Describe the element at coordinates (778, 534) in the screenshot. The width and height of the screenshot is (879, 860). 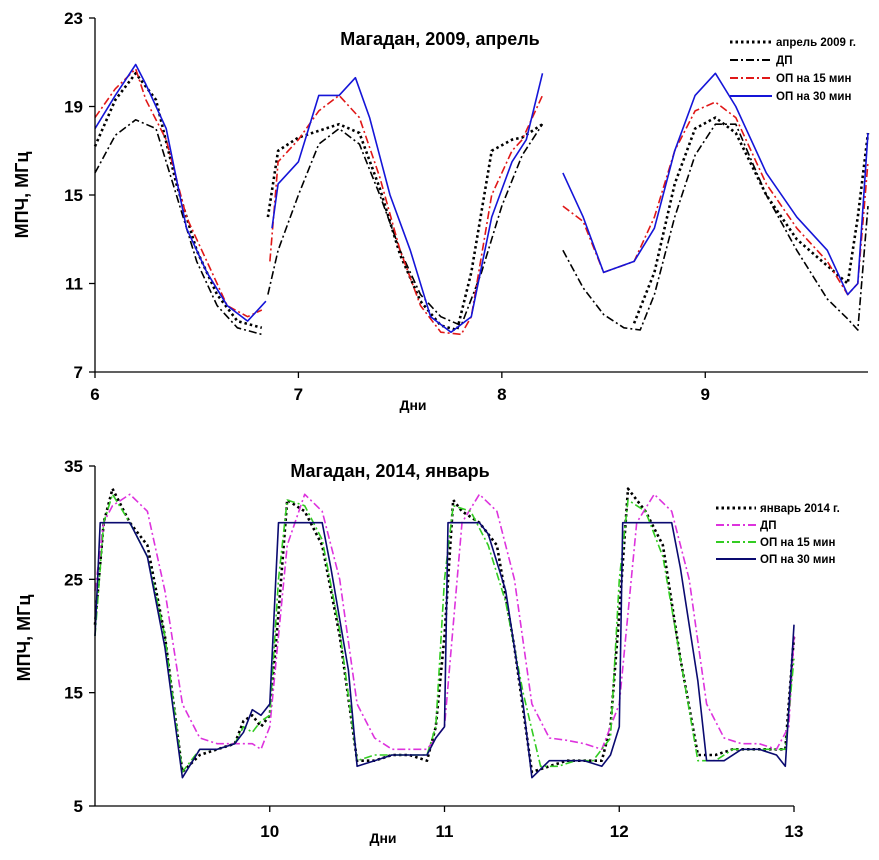
I see `chart-2-legend: январь 2014 г. ДП ОП на 15 мин ОП на 30 мин` at that location.